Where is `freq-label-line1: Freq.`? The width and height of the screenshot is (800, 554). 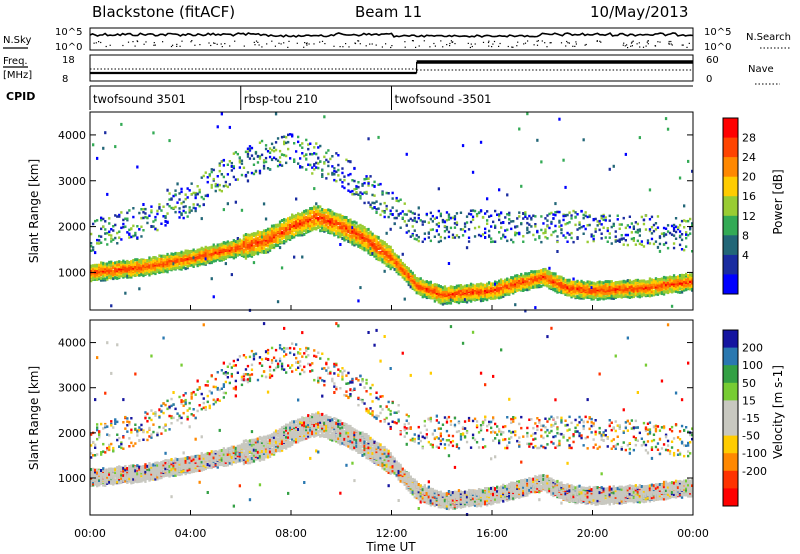
freq-label-line1: Freq. is located at coordinates (15, 61).